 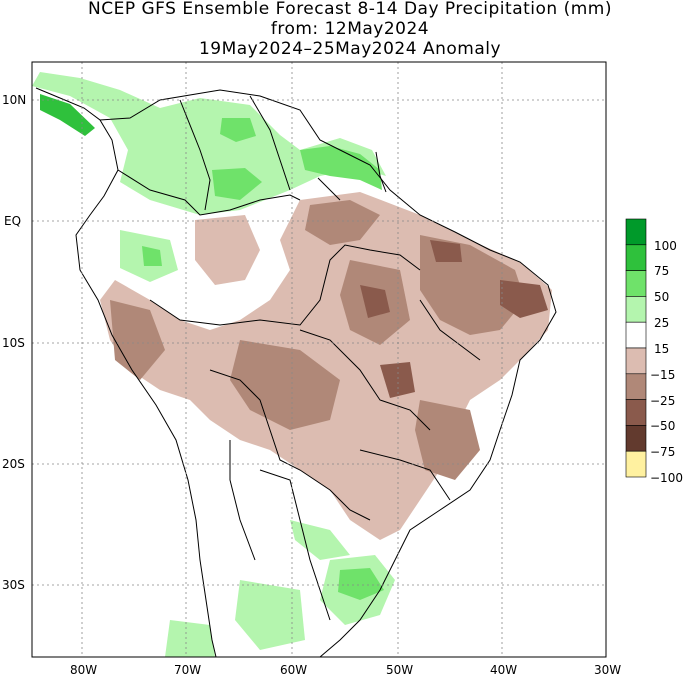 What do you see at coordinates (666, 362) in the screenshot?
I see `legend-labels: 100 75 50 25 15 −15 −25 −50 −75 −100` at bounding box center [666, 362].